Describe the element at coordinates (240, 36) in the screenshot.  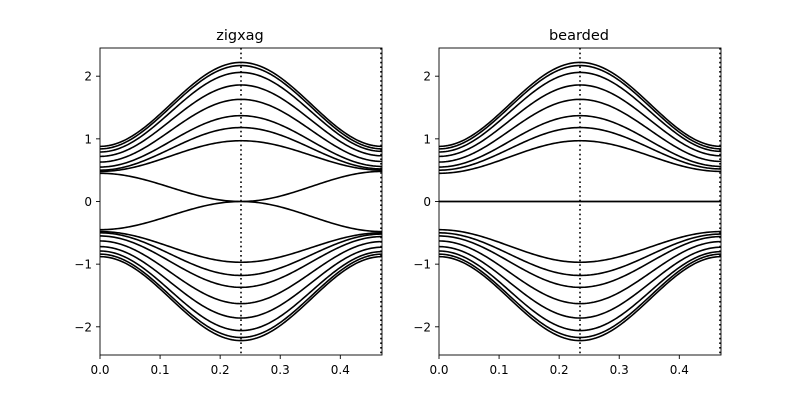
I see `axes-title: zigxag` at that location.